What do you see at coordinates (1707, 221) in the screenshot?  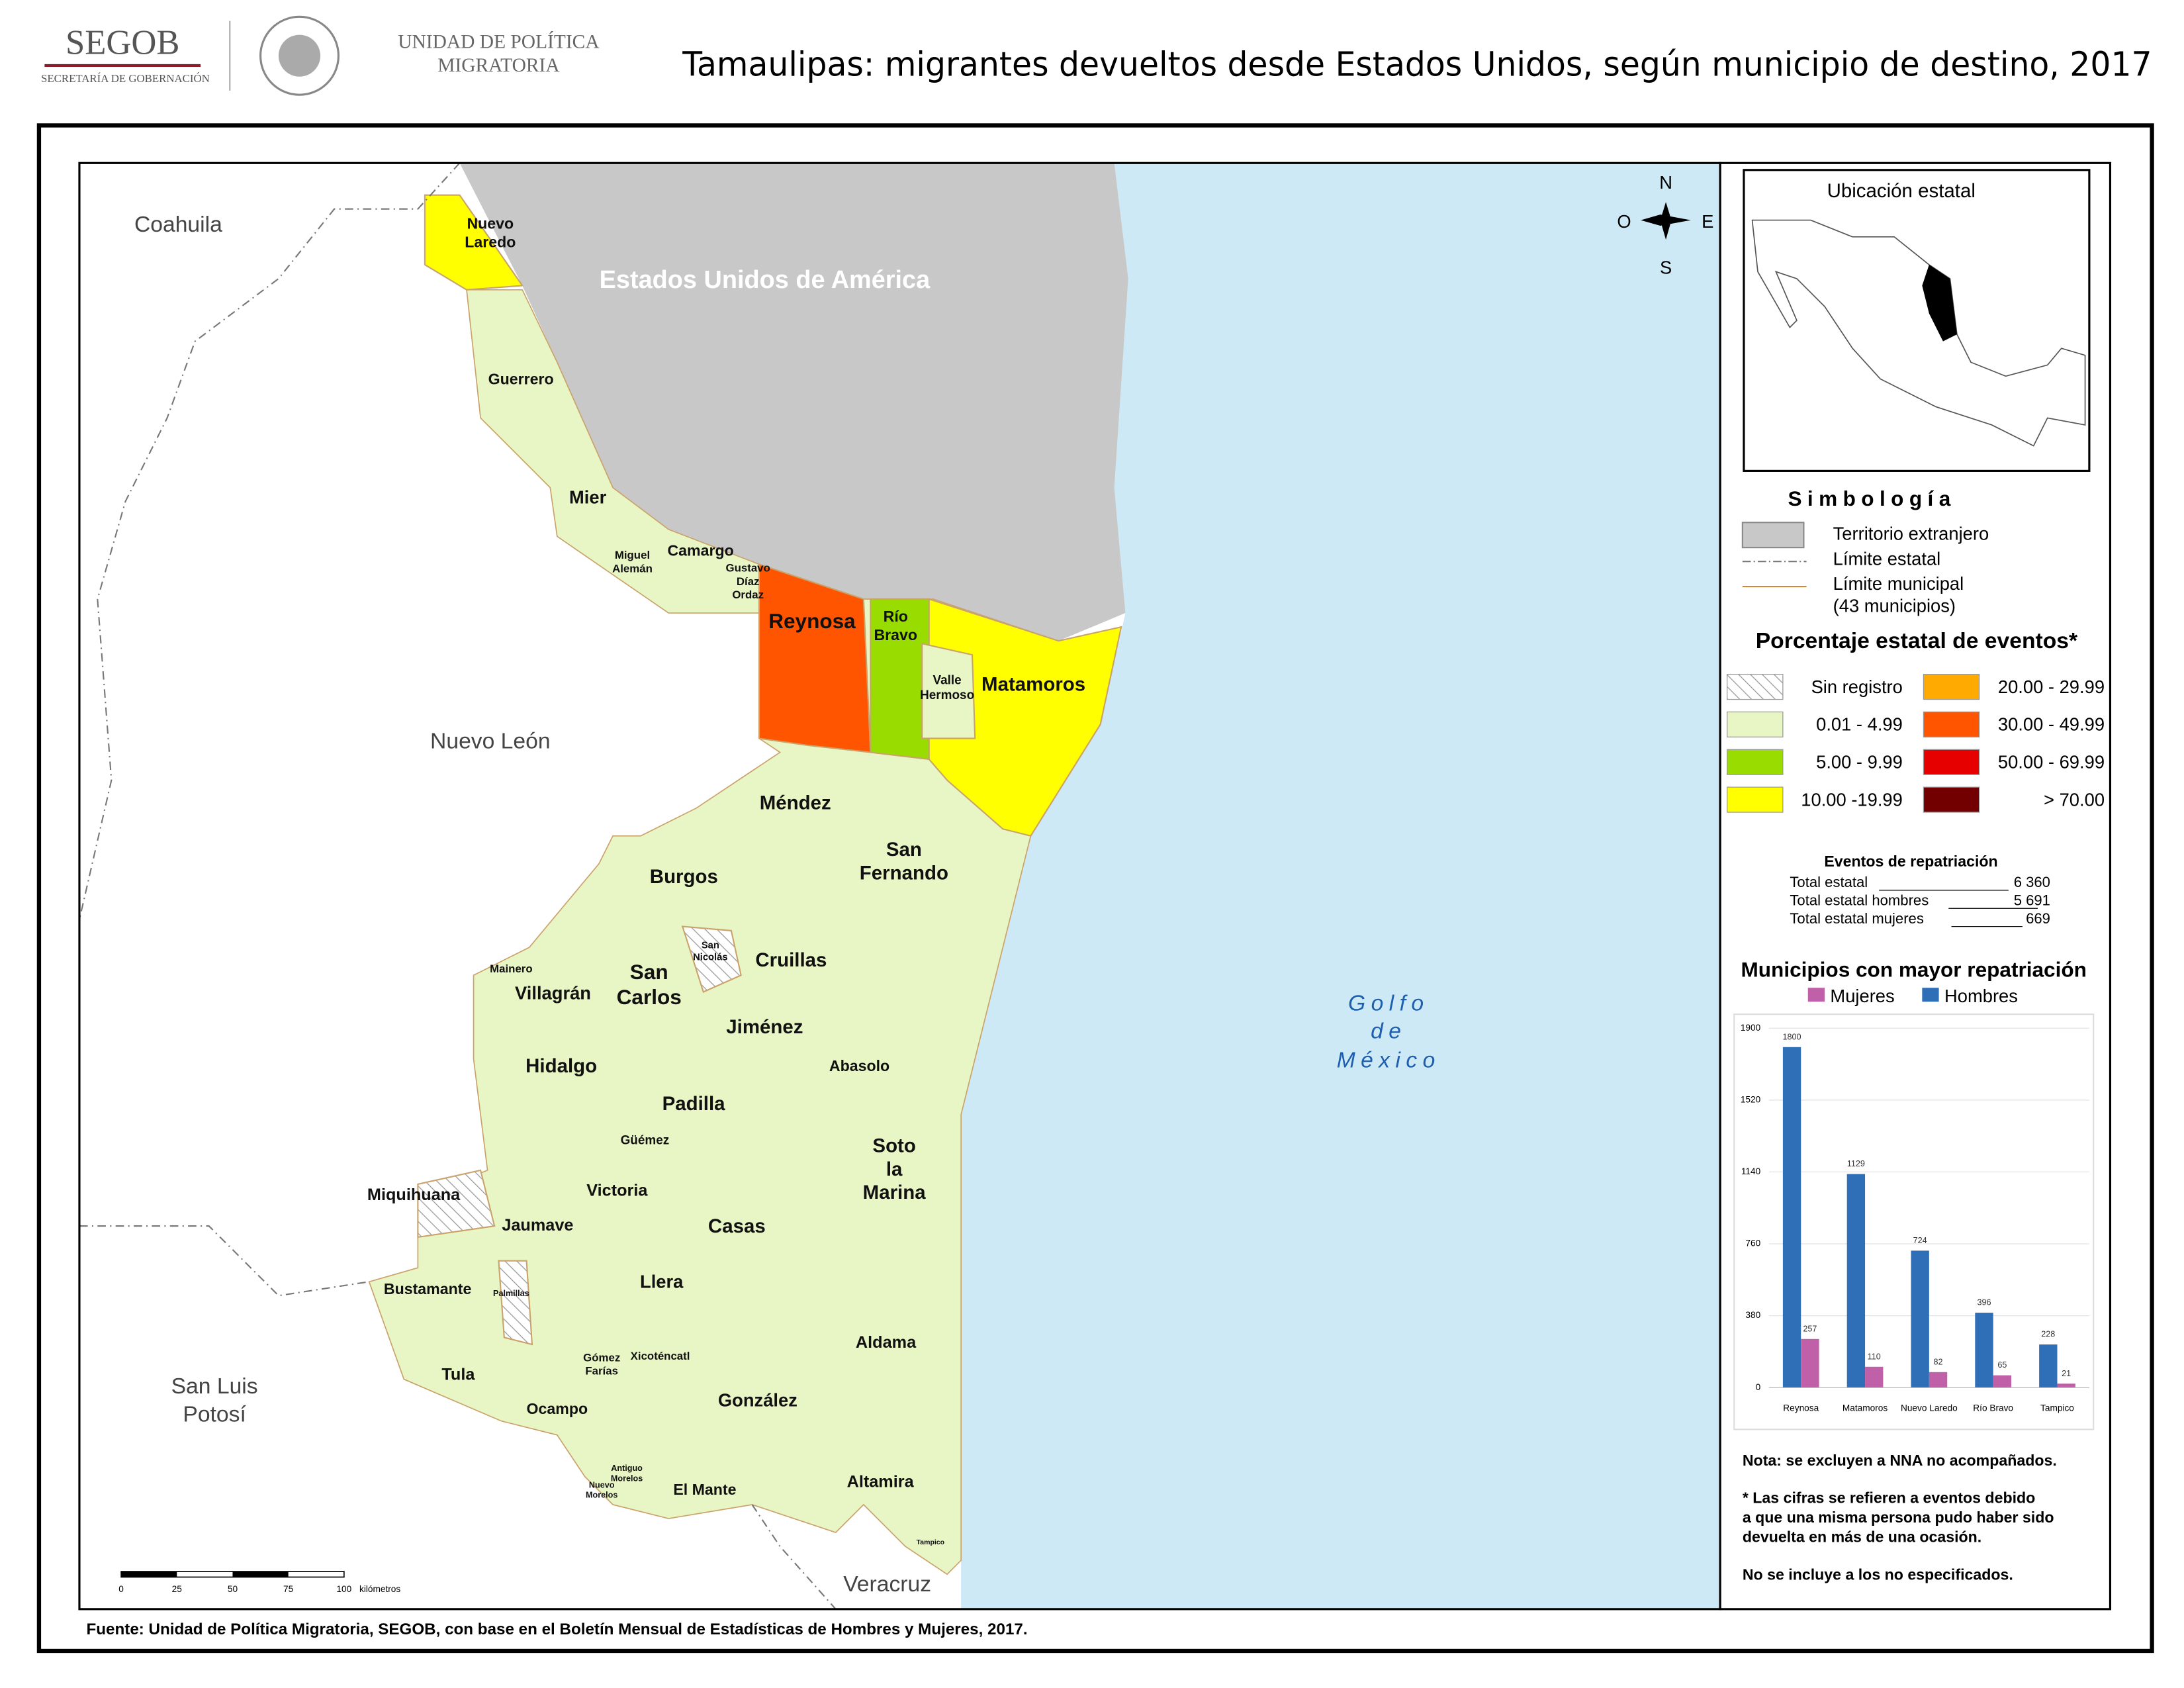 I see `compass-e: E` at bounding box center [1707, 221].